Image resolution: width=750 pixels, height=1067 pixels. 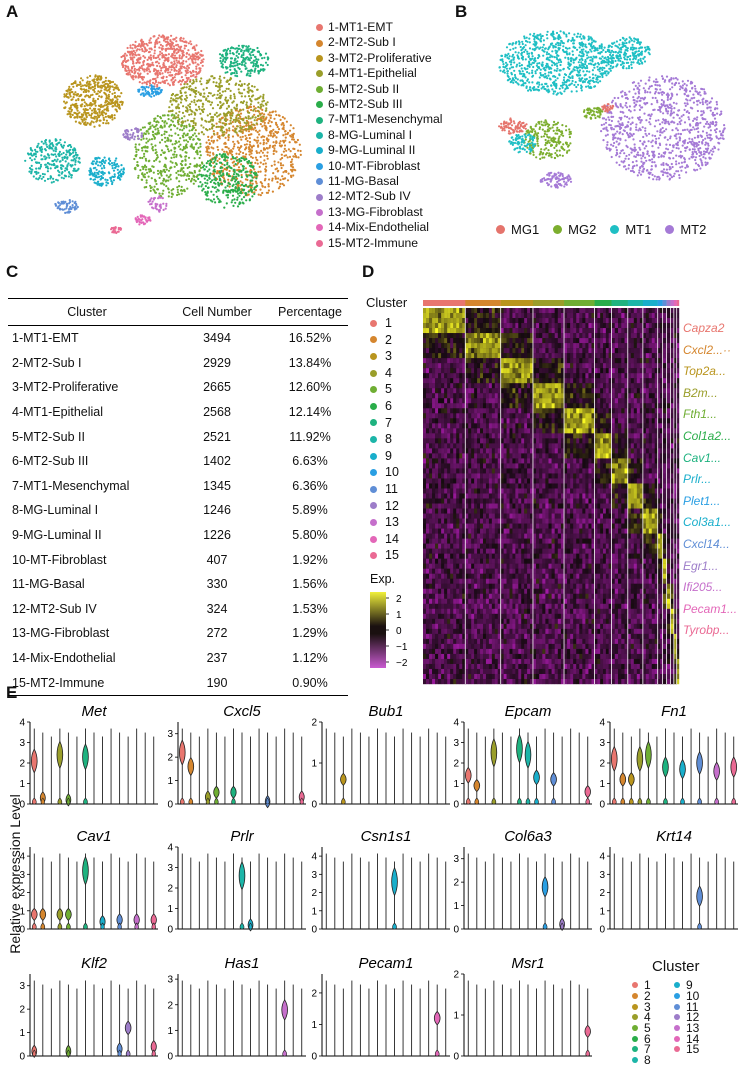 I want to click on violin-gene-title: Fn1, so click(x=674, y=711).